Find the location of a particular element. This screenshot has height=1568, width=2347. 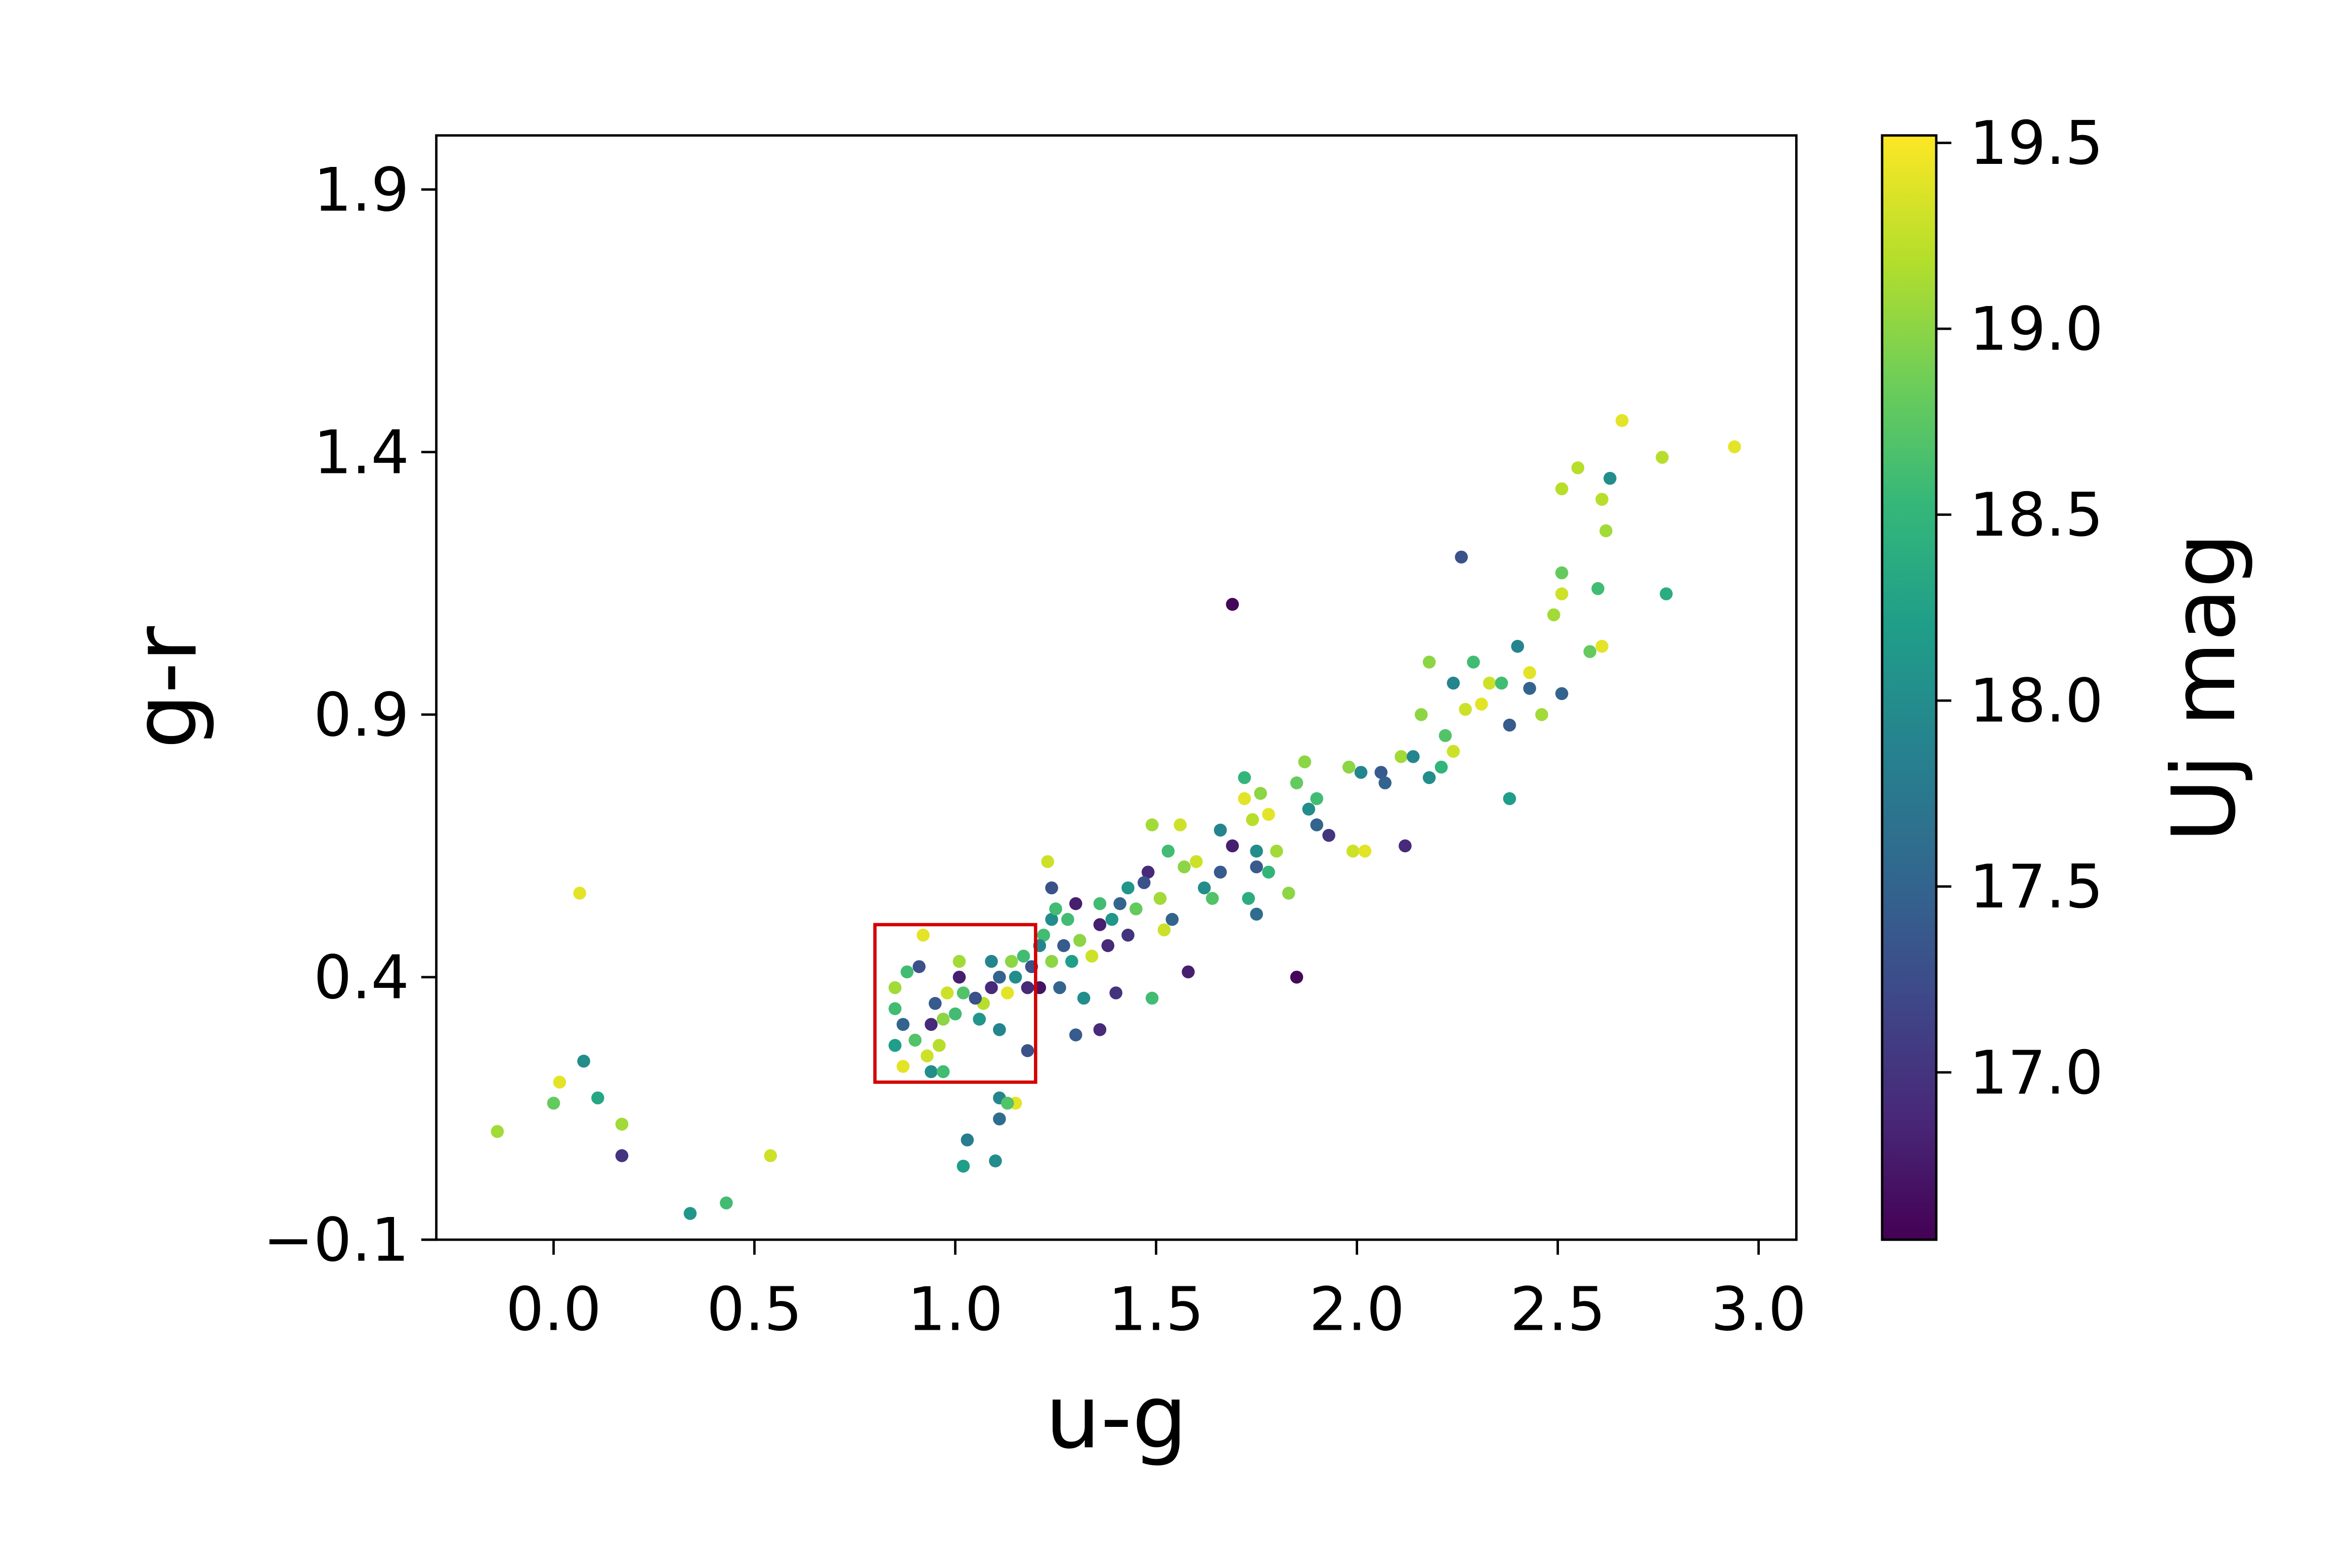

x-tick-label: 0.0 is located at coordinates (553, 1309).